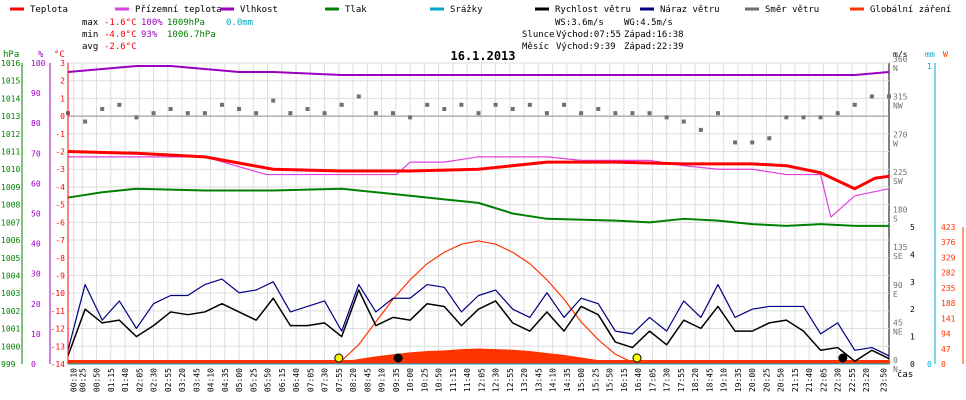  Describe the element at coordinates (90, 23) in the screenshot. I see `stat-label: max` at that location.